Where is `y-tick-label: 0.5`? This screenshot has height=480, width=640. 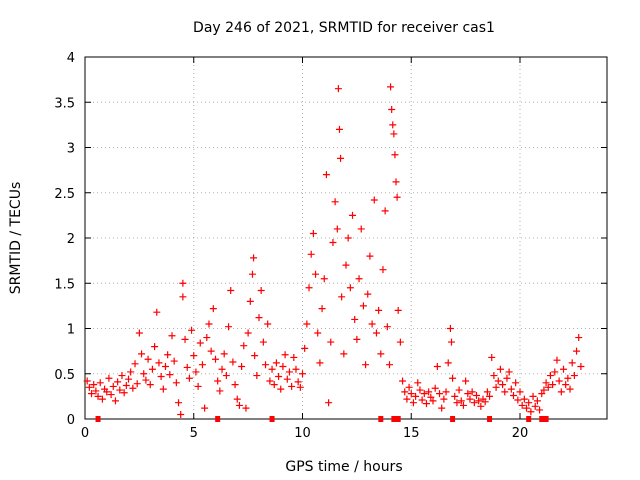 y-tick-label: 0.5 is located at coordinates (64, 375).